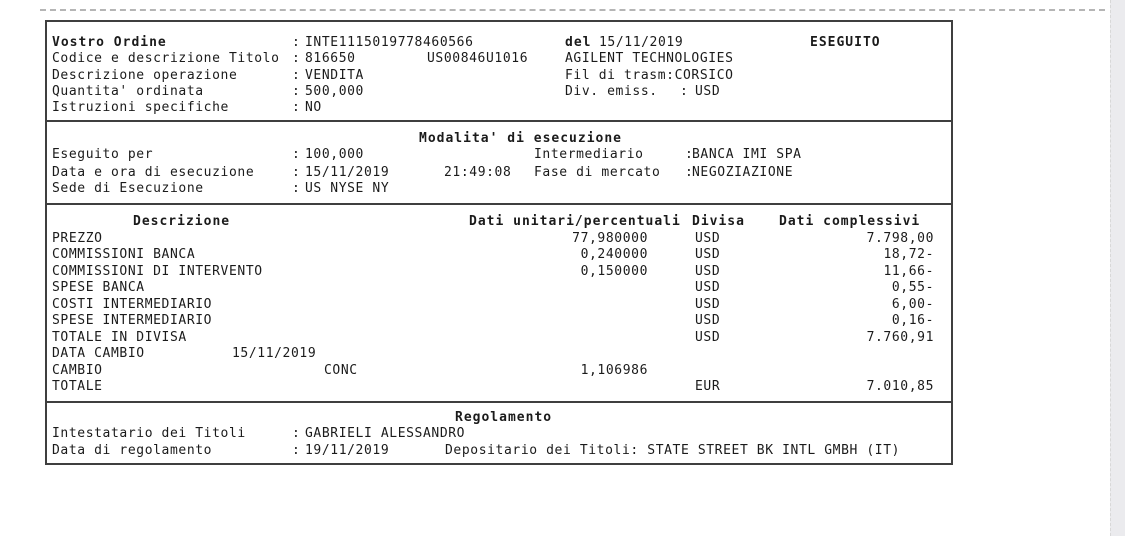 Image resolution: width=1125 pixels, height=536 pixels. Describe the element at coordinates (385, 433) in the screenshot. I see `holder-name-value: GABRIELI ALESSANDRO` at that location.